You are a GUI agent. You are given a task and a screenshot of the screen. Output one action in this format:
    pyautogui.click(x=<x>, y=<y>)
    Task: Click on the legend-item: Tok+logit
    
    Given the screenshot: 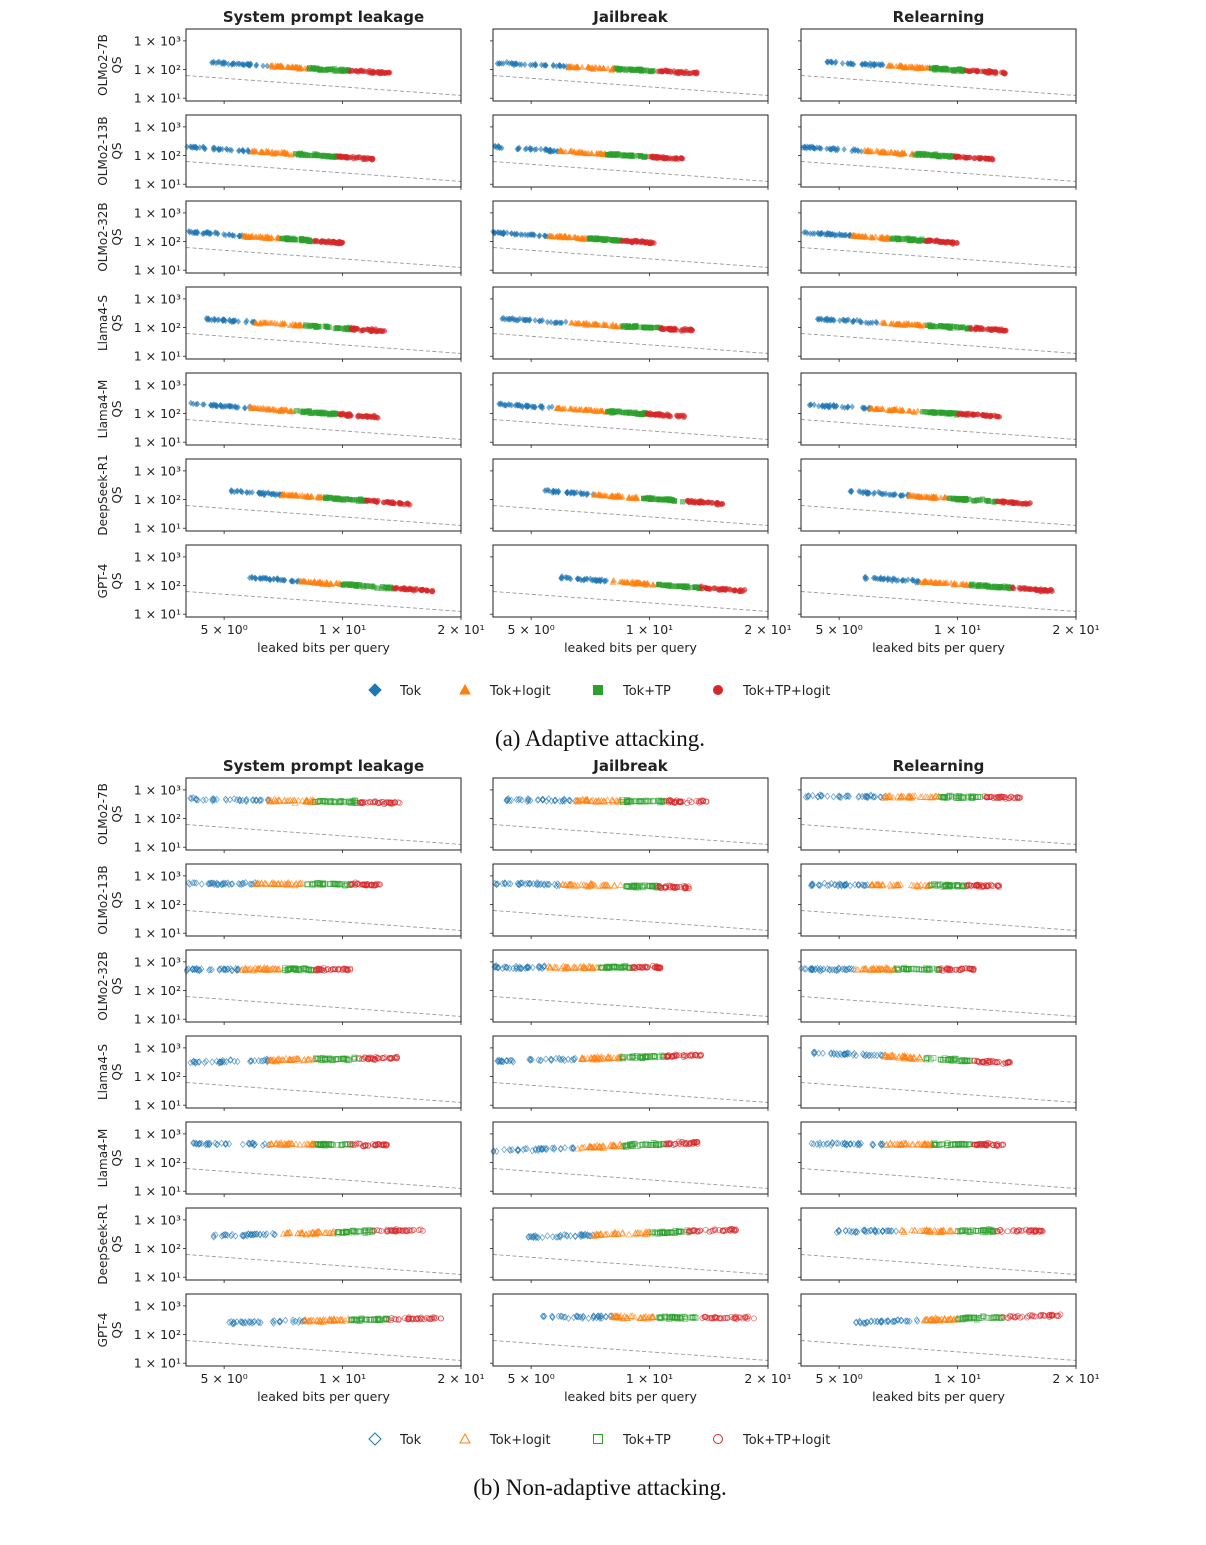 What is the action you would take?
    pyautogui.click(x=505, y=691)
    